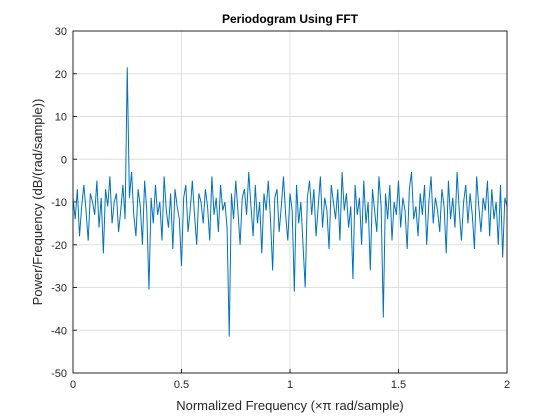  Describe the element at coordinates (61, 75) in the screenshot. I see `y-tick-label: 20` at that location.